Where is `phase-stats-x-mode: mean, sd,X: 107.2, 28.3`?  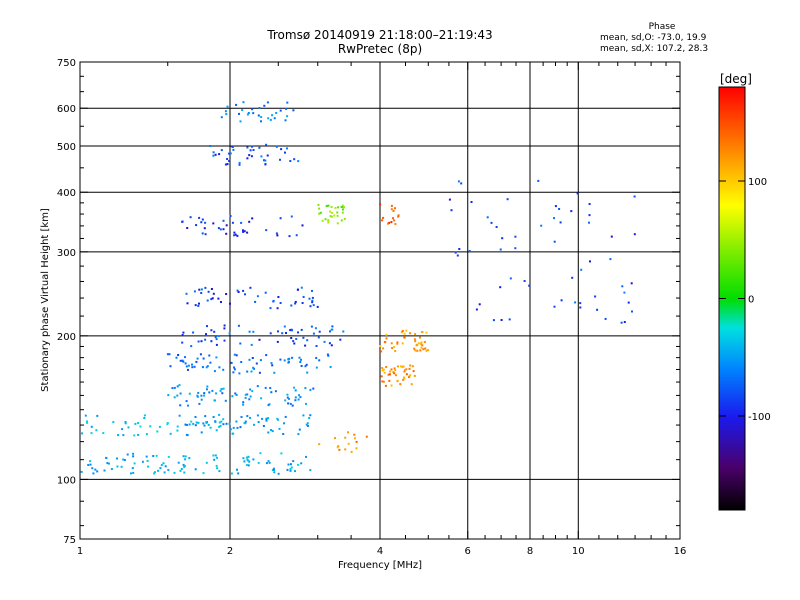
phase-stats-x-mode: mean, sd,X: 107.2, 28.3 is located at coordinates (654, 49).